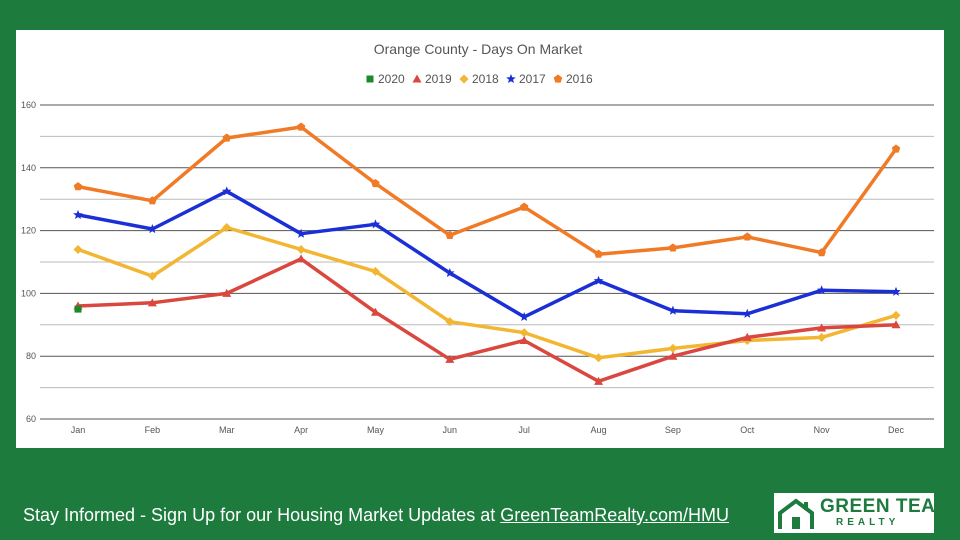 This screenshot has height=540, width=960. Describe the element at coordinates (153, 430) in the screenshot. I see `x-tick-label: Feb` at that location.